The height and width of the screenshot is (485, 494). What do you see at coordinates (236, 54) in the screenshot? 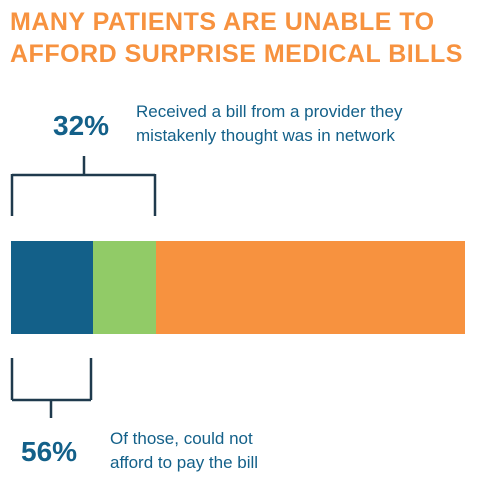
I see `chart-title-line-2: AFFORD SURPRISE MEDICAL BILLS` at bounding box center [236, 54].